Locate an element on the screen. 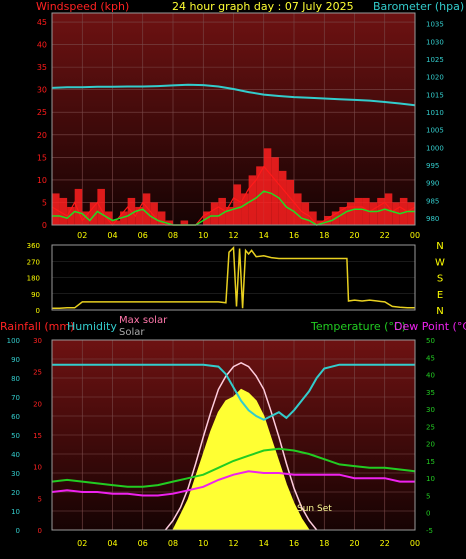 The width and height of the screenshot is (466, 559). rainfall-y-tick: 15 is located at coordinates (37, 436).